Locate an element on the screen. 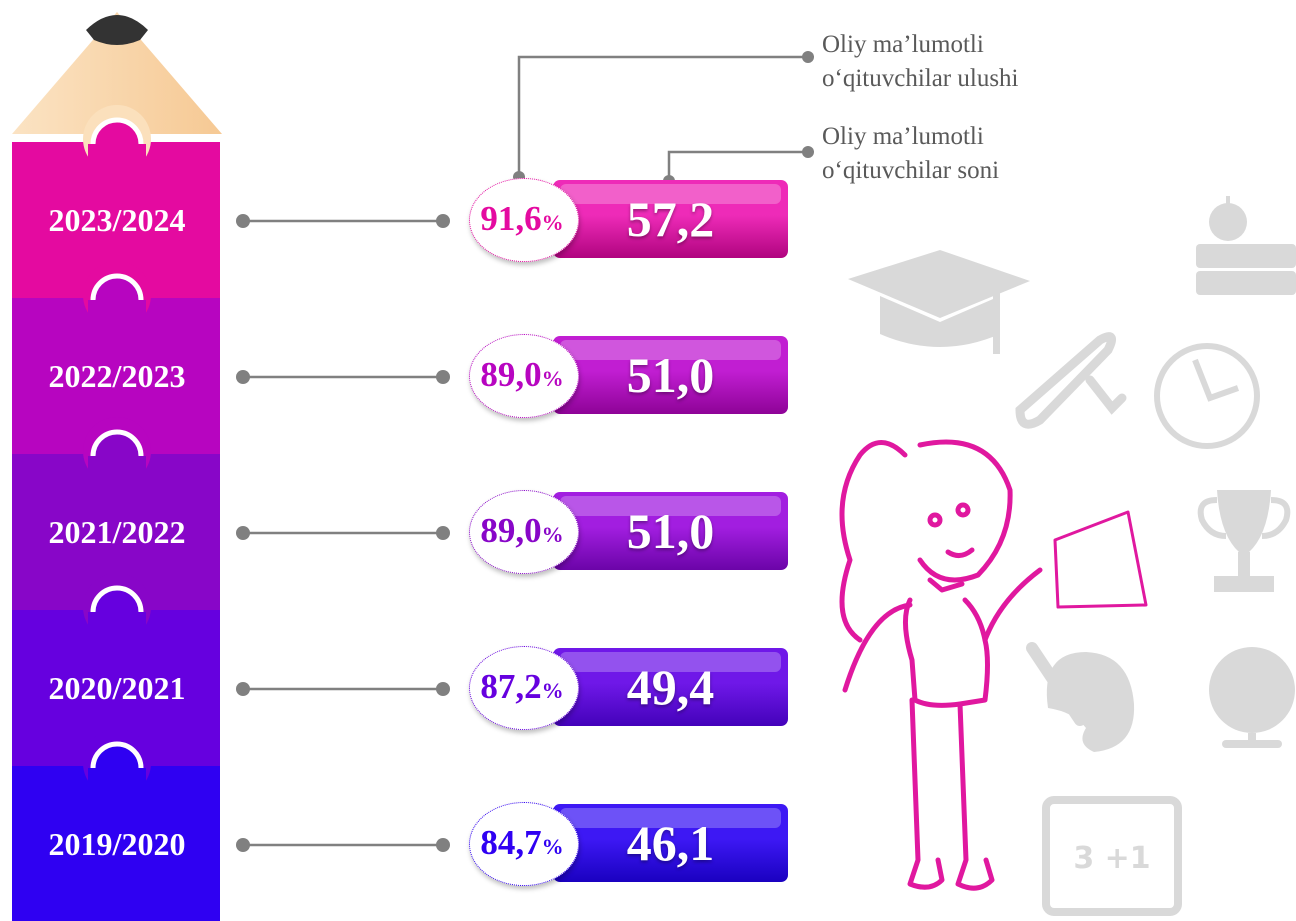  share-leader-line is located at coordinates (662, 116).